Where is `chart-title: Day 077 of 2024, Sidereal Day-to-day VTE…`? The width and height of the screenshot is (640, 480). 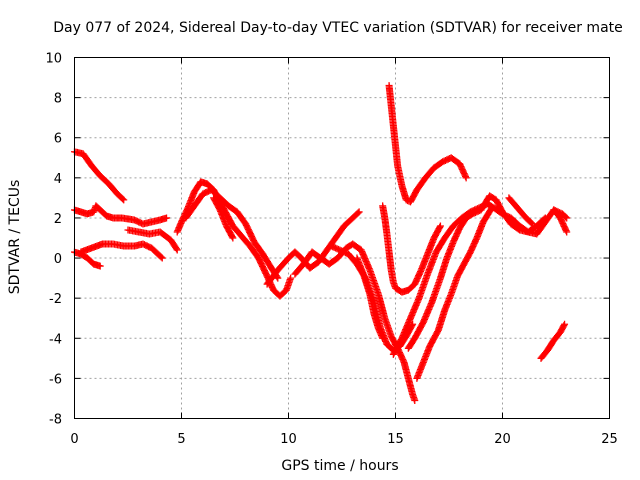 chart-title: Day 077 of 2024, Sidereal Day-to-day VTE… is located at coordinates (338, 28).